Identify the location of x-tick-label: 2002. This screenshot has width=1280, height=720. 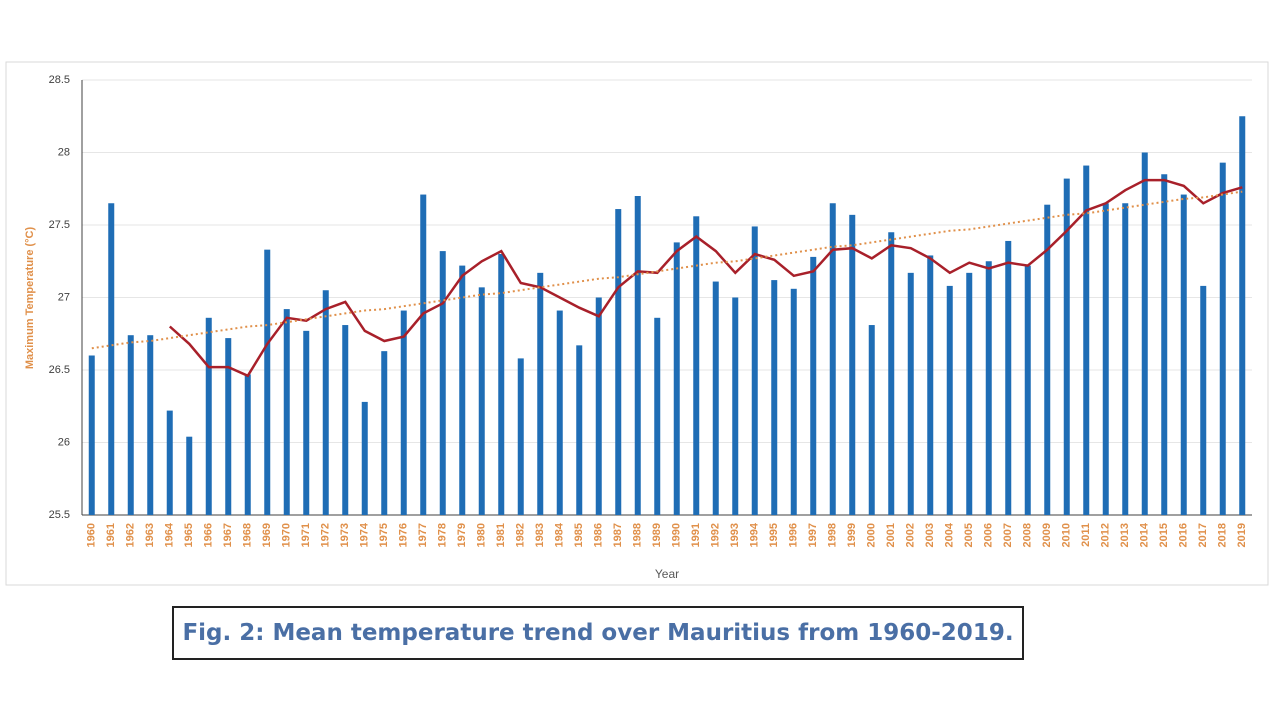
(911, 535).